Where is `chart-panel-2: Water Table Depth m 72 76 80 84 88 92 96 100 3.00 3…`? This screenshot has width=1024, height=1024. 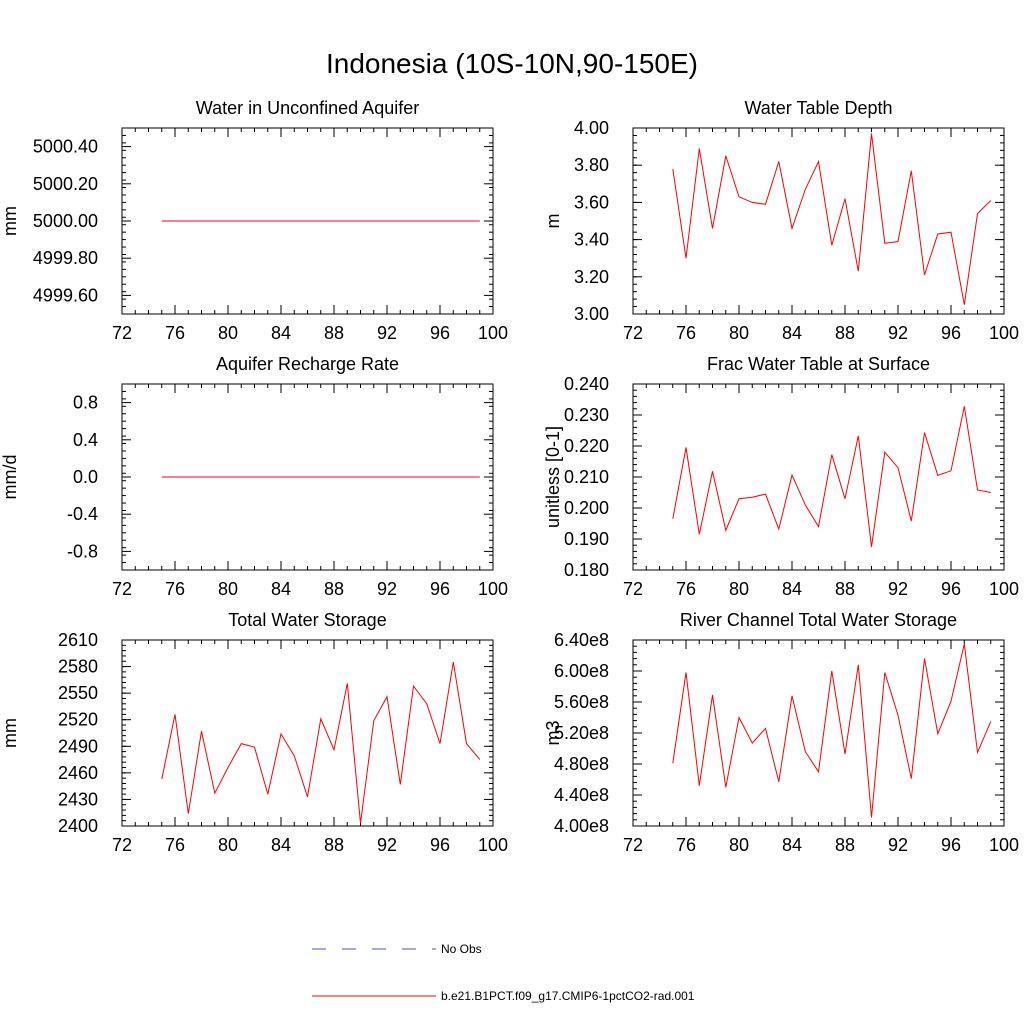 chart-panel-2: Water Table Depth m 72 76 80 84 88 92 96 100 3.00 3… is located at coordinates (781, 220).